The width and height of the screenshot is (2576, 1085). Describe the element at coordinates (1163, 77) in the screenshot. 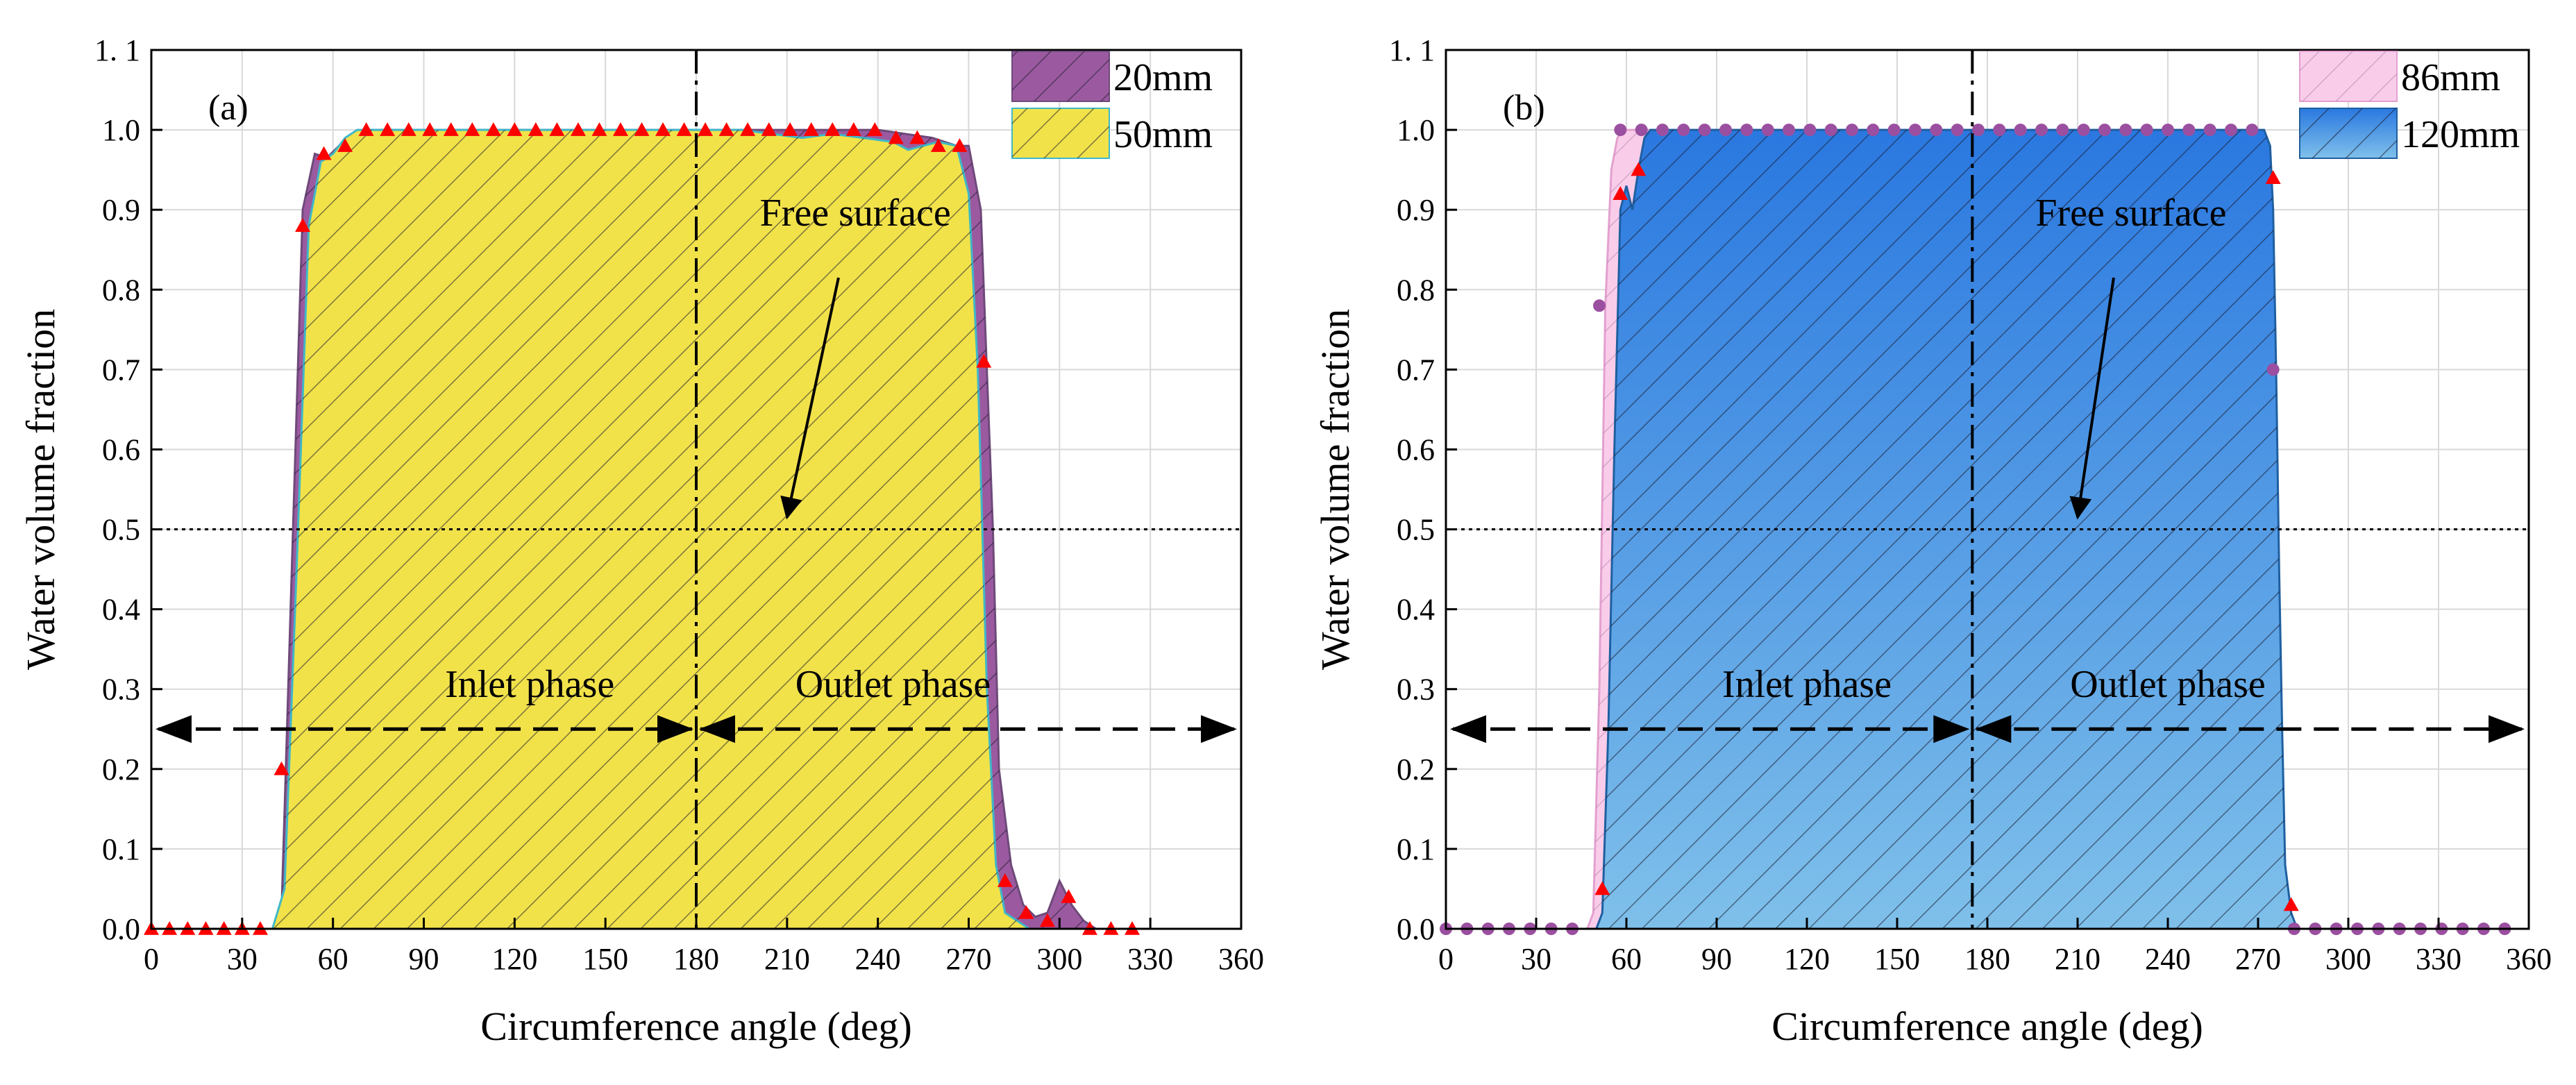

I see `legend-label-20mm: 20mm` at that location.